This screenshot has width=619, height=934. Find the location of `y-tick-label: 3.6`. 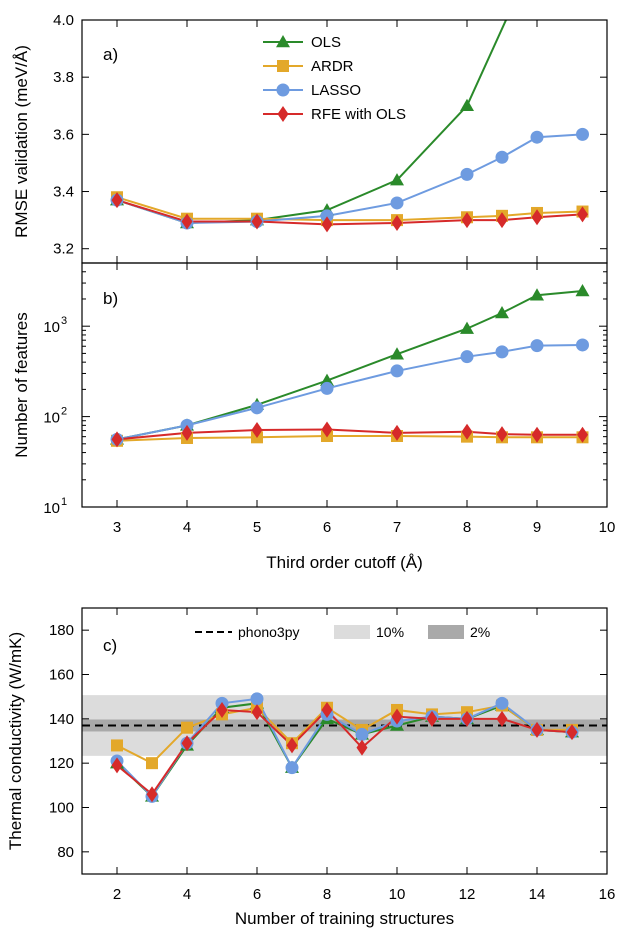

y-tick-label: 3.6 is located at coordinates (63, 134).